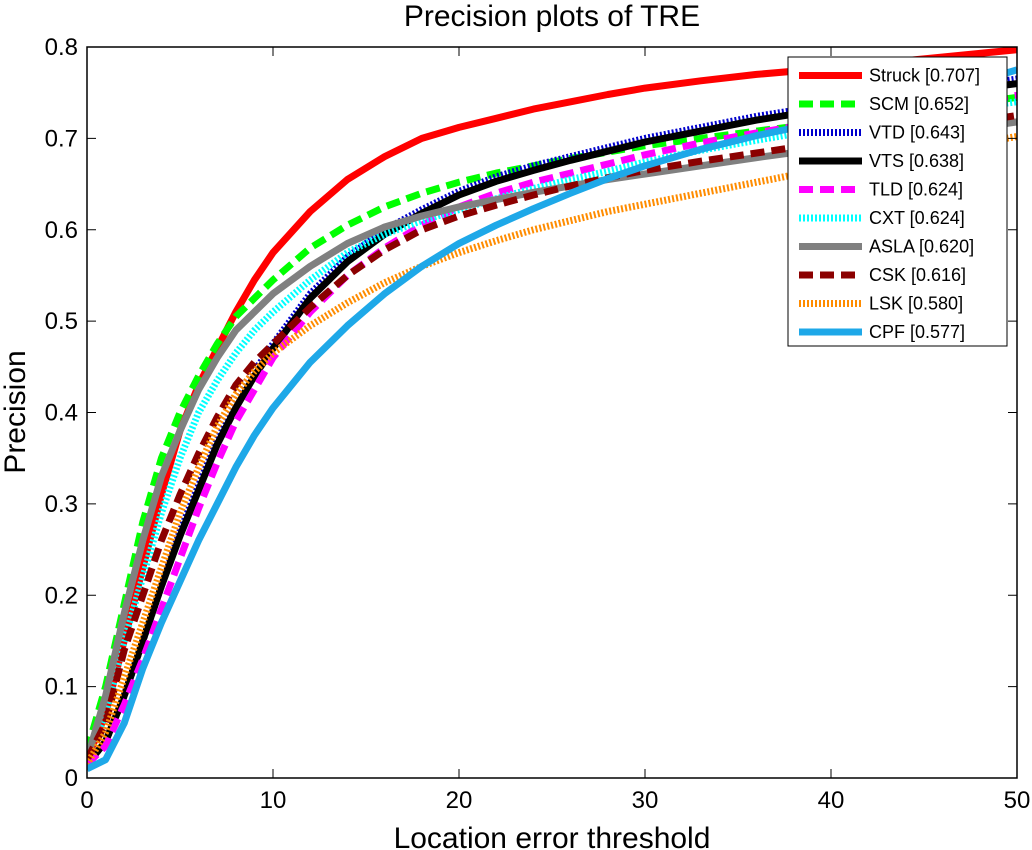  What do you see at coordinates (16, 411) in the screenshot?
I see `y-axis-title: Precision` at bounding box center [16, 411].